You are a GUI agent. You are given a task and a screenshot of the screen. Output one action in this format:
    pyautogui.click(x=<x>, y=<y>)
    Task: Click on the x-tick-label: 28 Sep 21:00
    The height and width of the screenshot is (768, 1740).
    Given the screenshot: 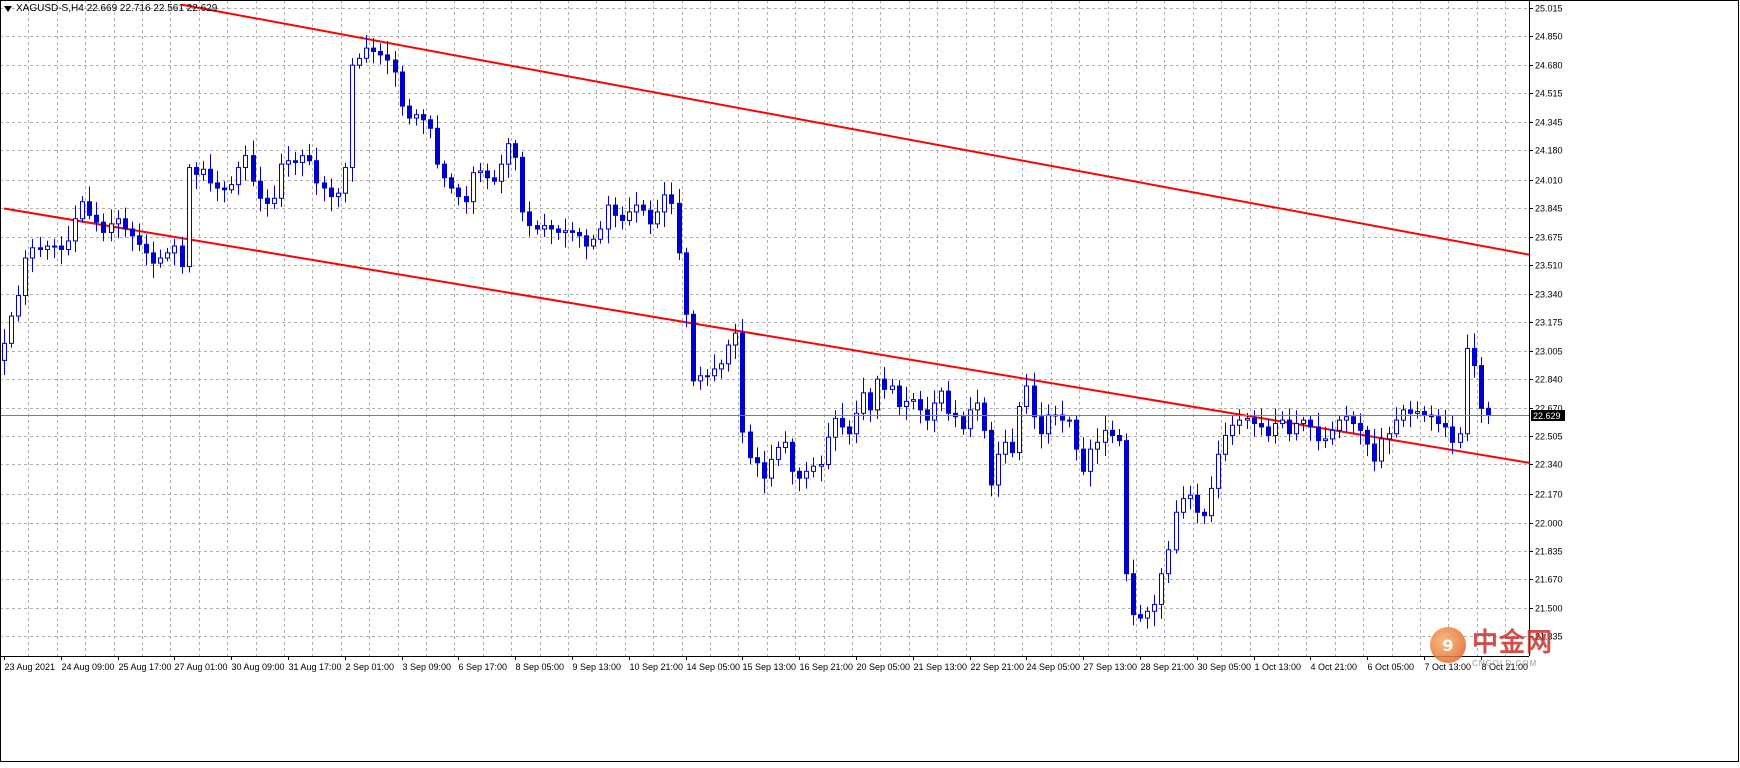 What is the action you would take?
    pyautogui.click(x=1168, y=667)
    